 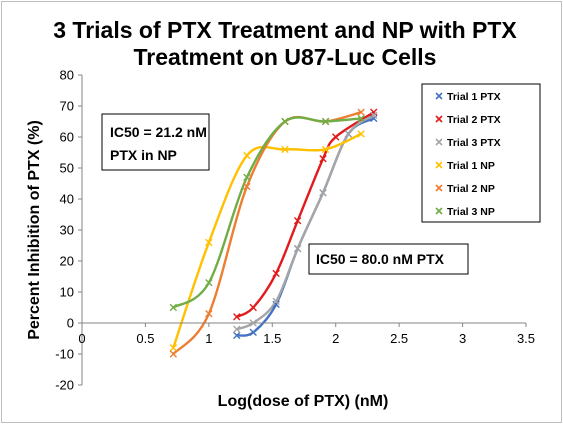 What do you see at coordinates (335, 338) in the screenshot?
I see `x-tick-label: 2` at bounding box center [335, 338].